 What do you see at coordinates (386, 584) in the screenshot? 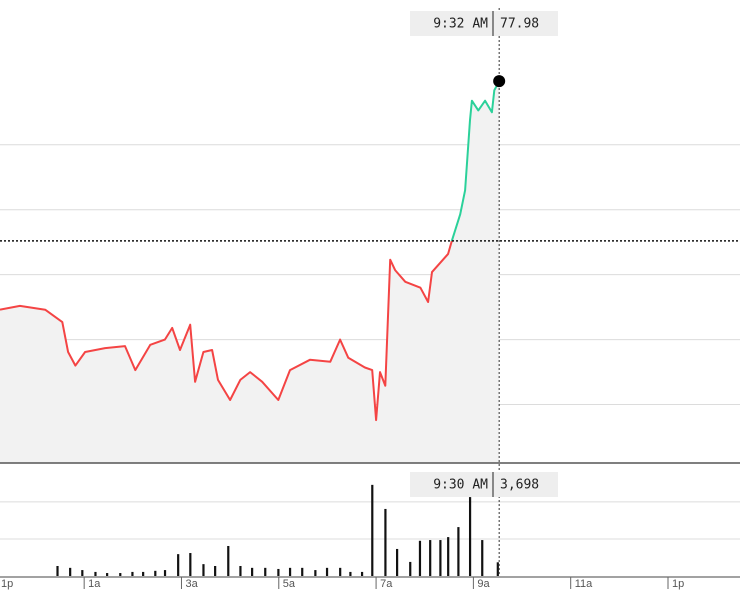
I see `x-tick-label: 7a` at bounding box center [386, 584].